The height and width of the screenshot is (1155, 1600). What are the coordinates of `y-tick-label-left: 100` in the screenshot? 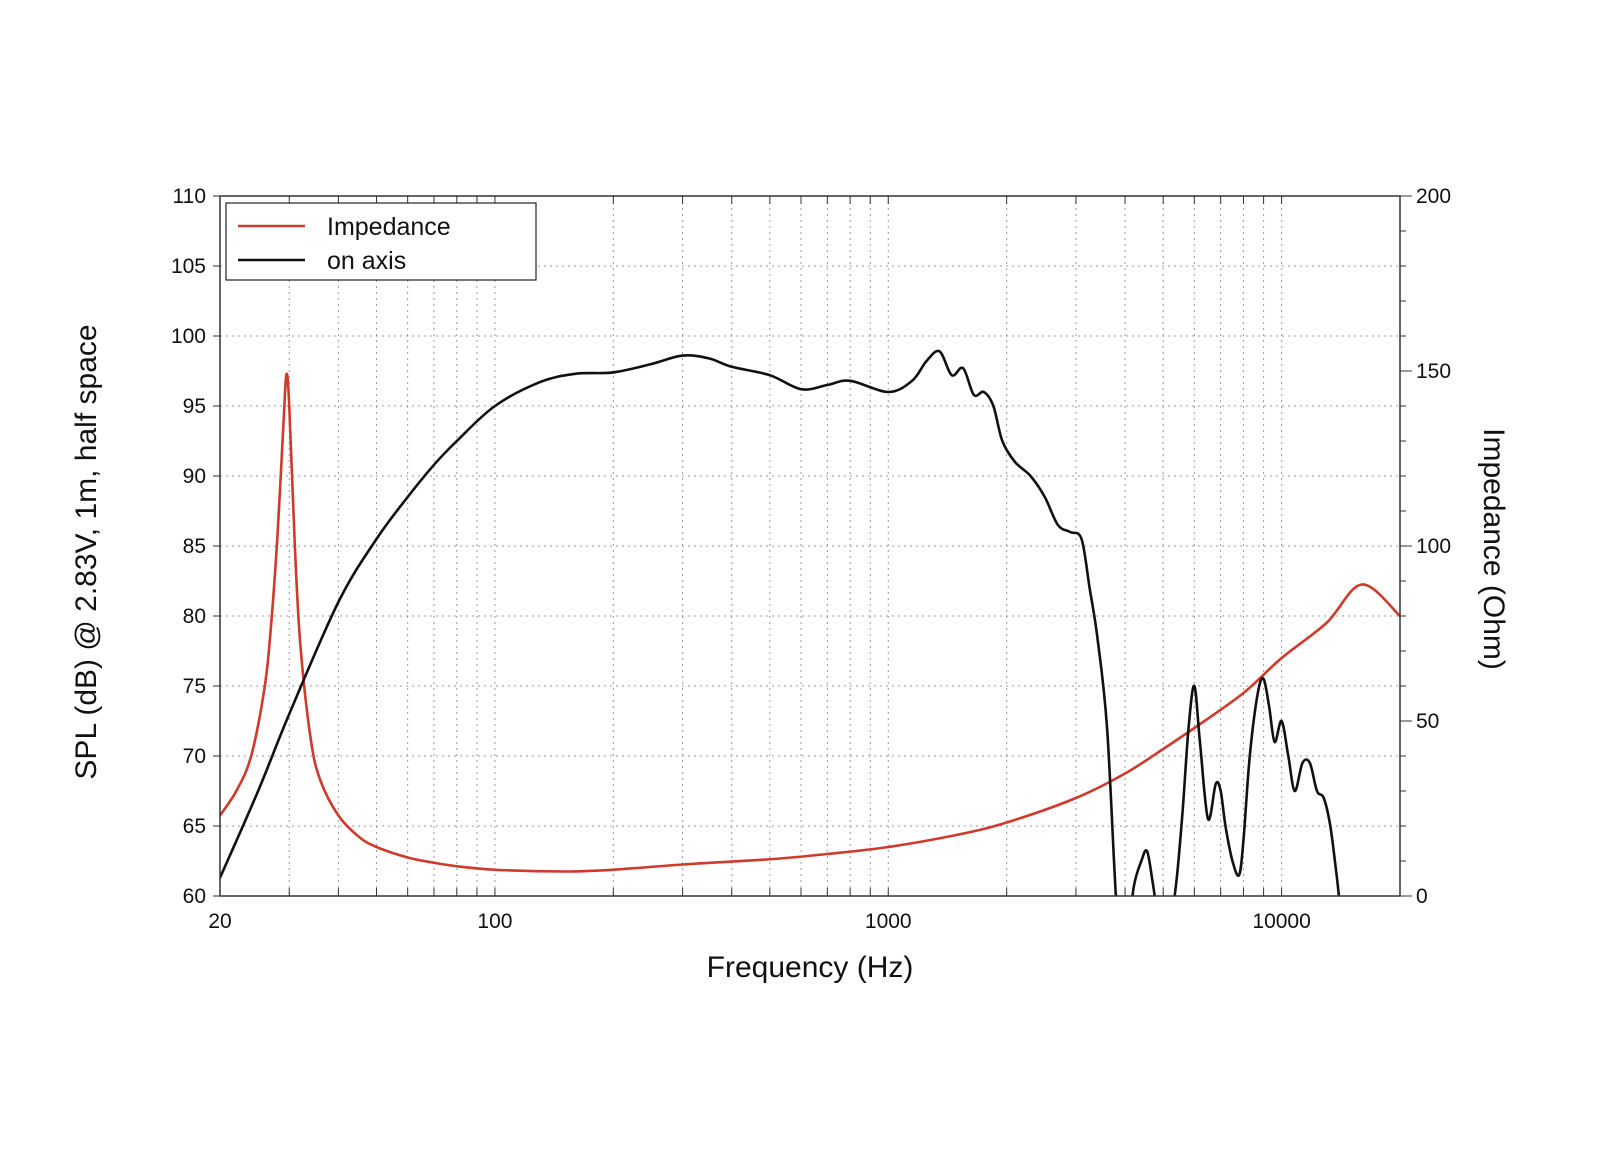 It's located at (188, 336).